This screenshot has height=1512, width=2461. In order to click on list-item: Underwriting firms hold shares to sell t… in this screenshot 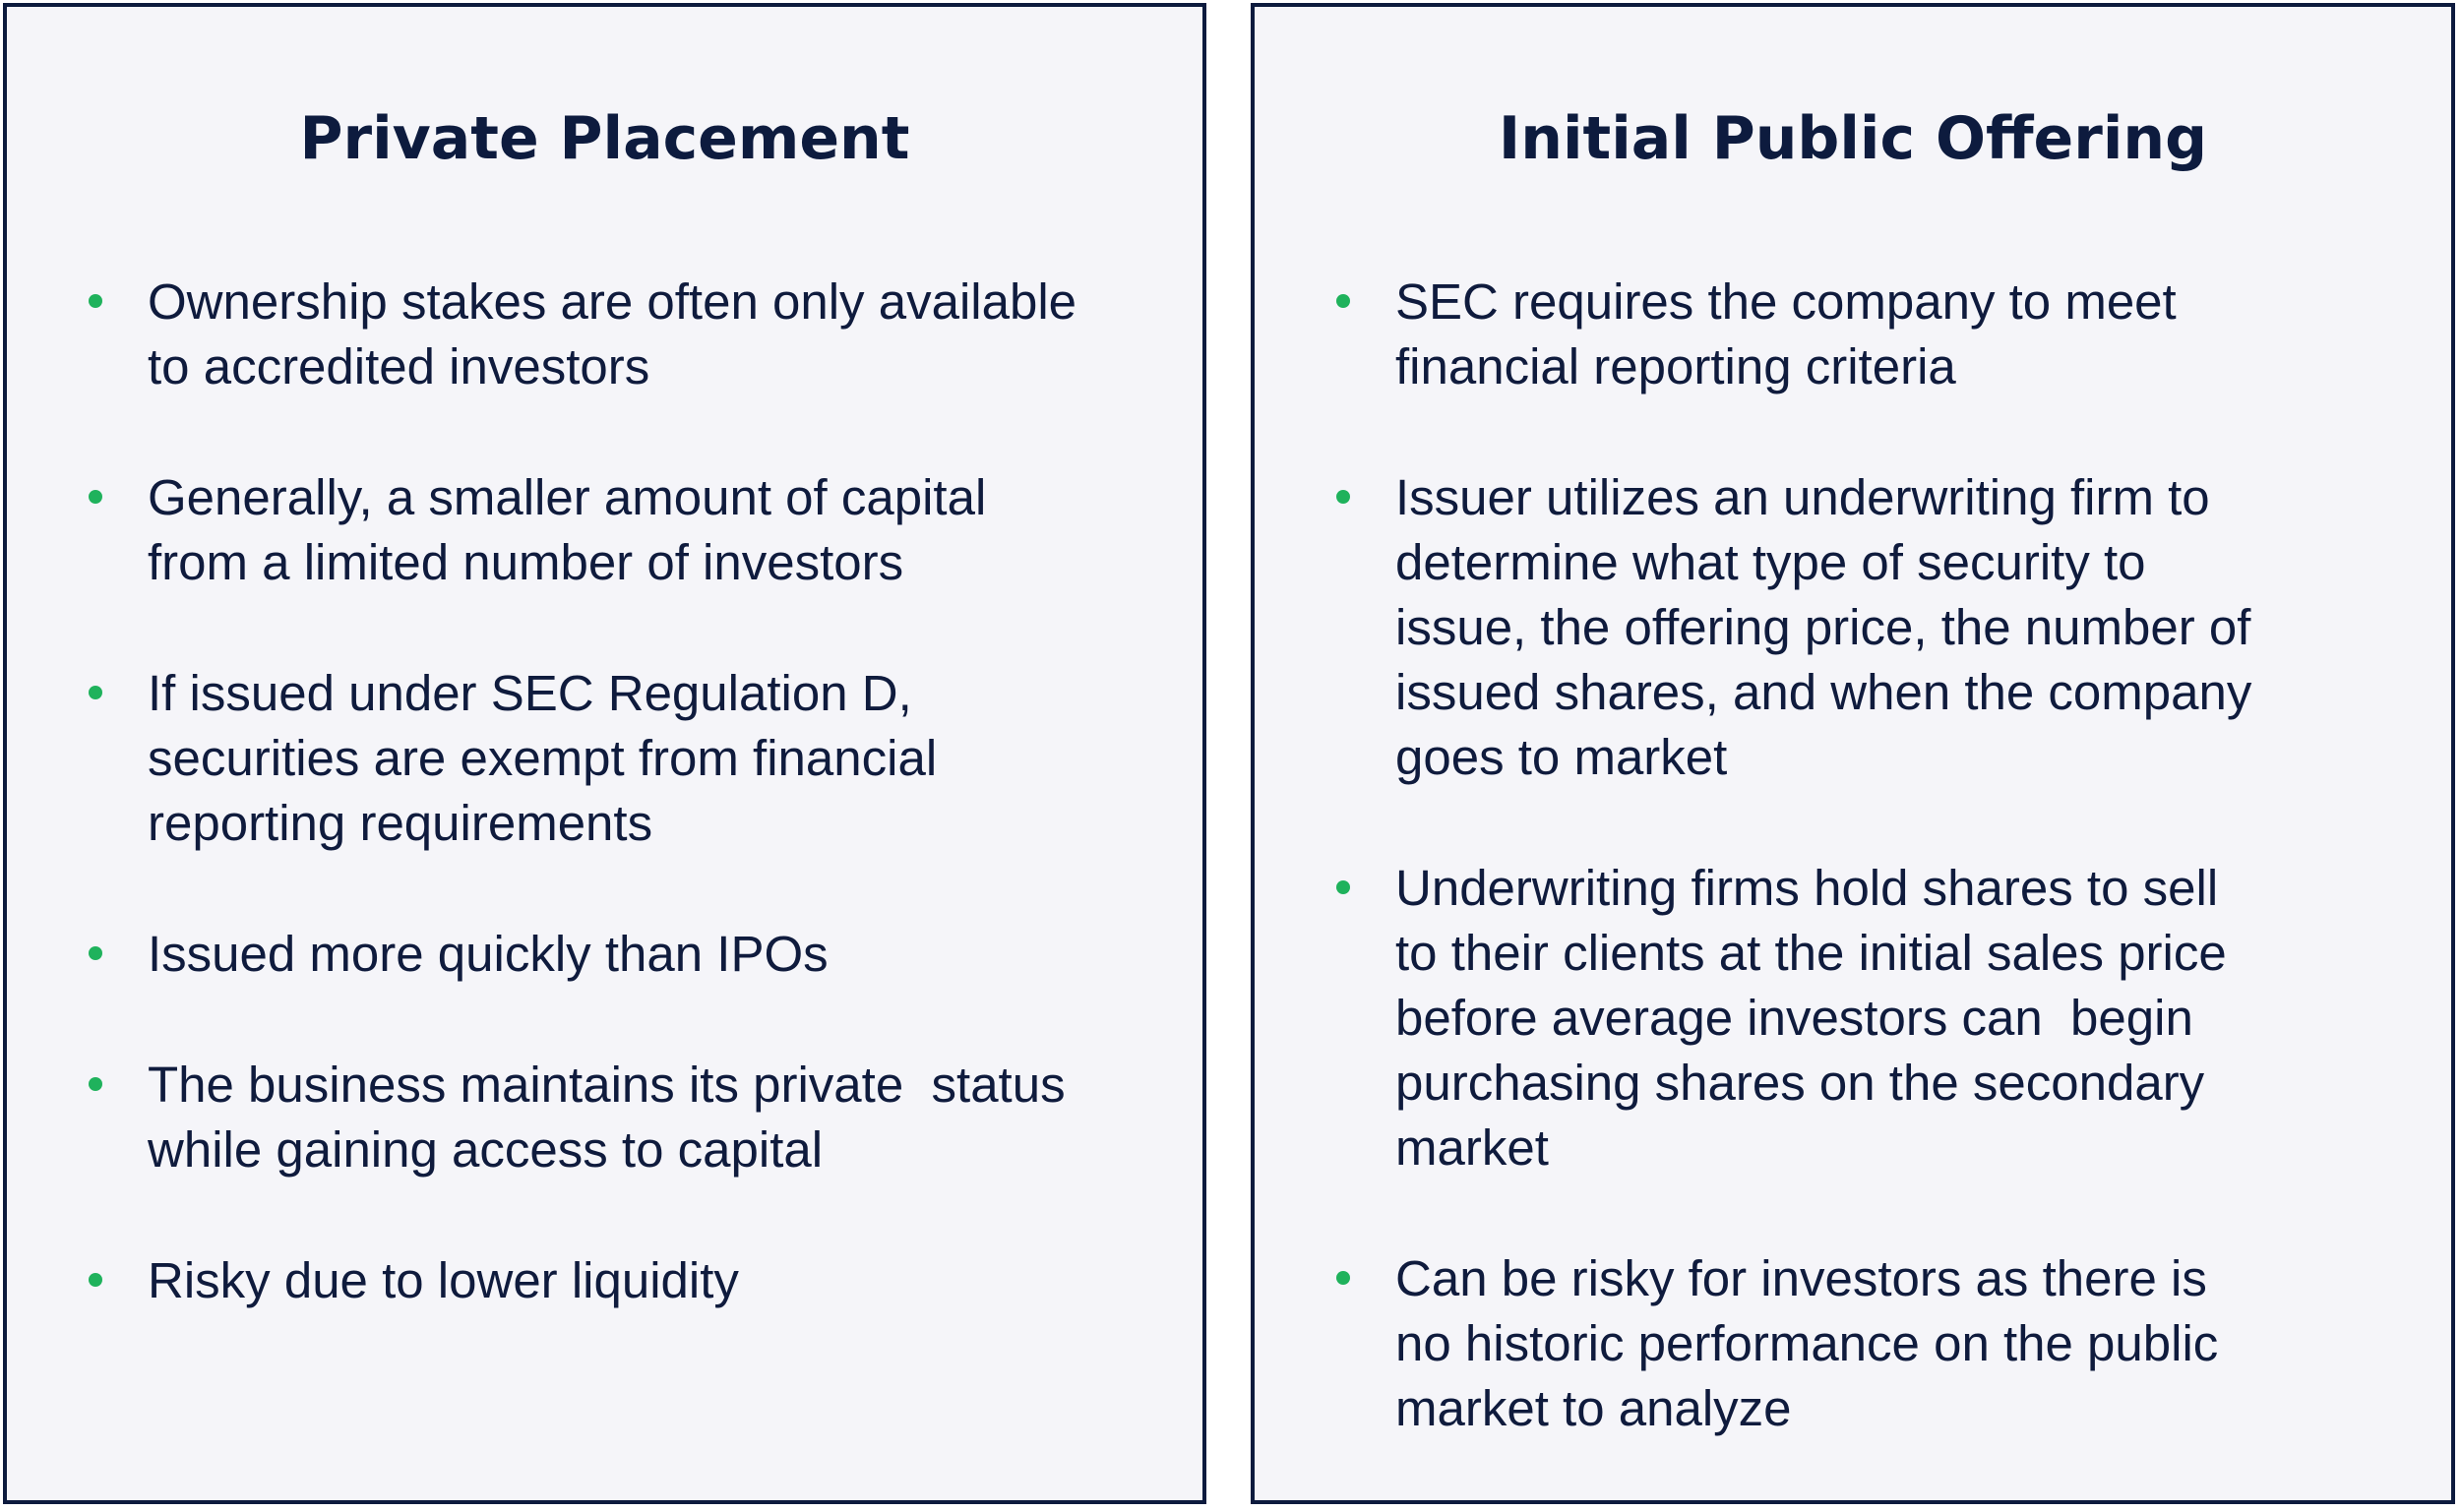, I will do `click(1853, 1018)`.